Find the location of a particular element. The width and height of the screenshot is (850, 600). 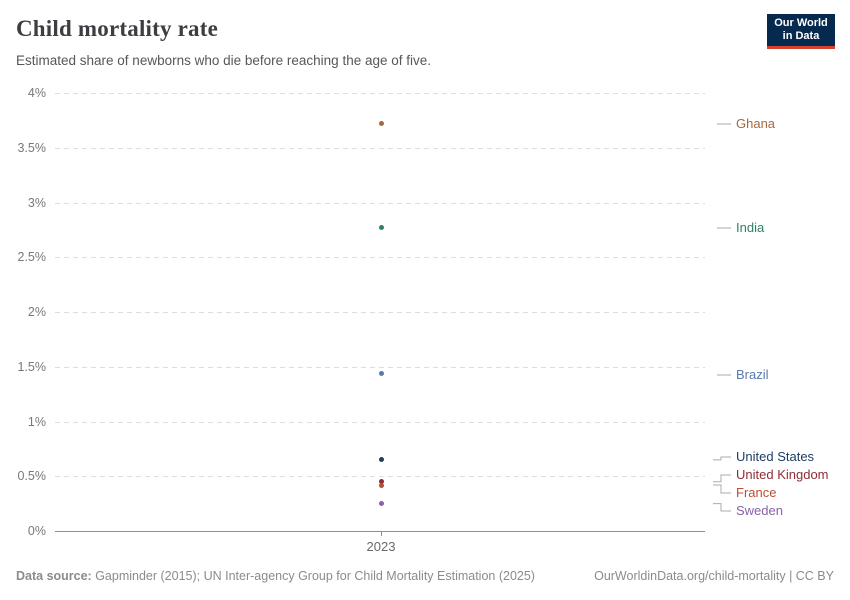

x-axis-tick is located at coordinates (381, 533).